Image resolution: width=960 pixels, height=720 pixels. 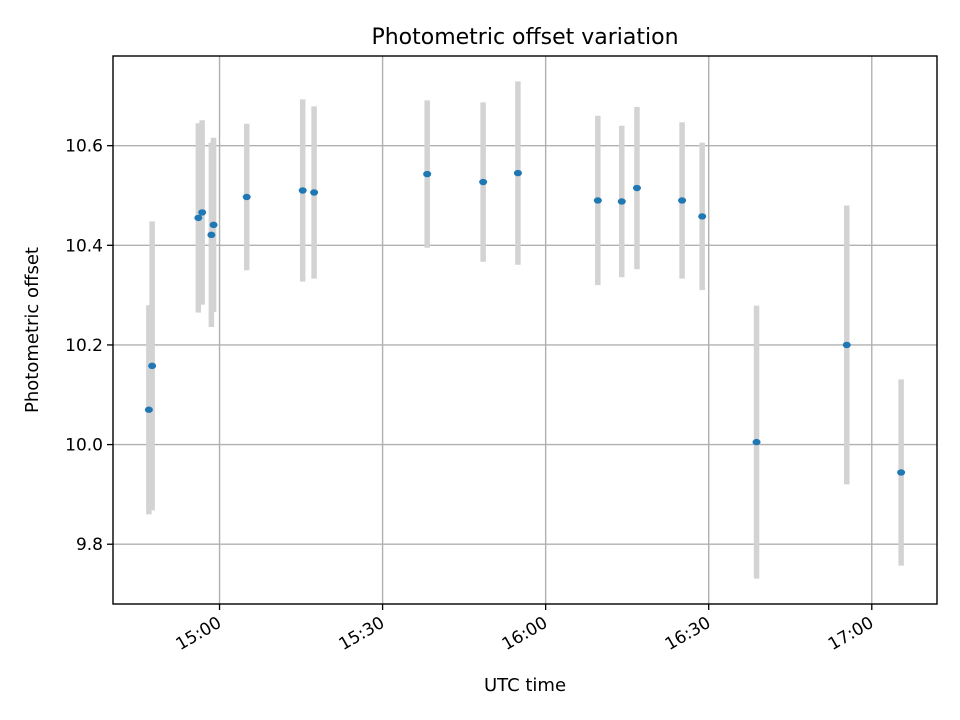 What do you see at coordinates (89, 545) in the screenshot?
I see `y-tick-label: 9.8` at bounding box center [89, 545].